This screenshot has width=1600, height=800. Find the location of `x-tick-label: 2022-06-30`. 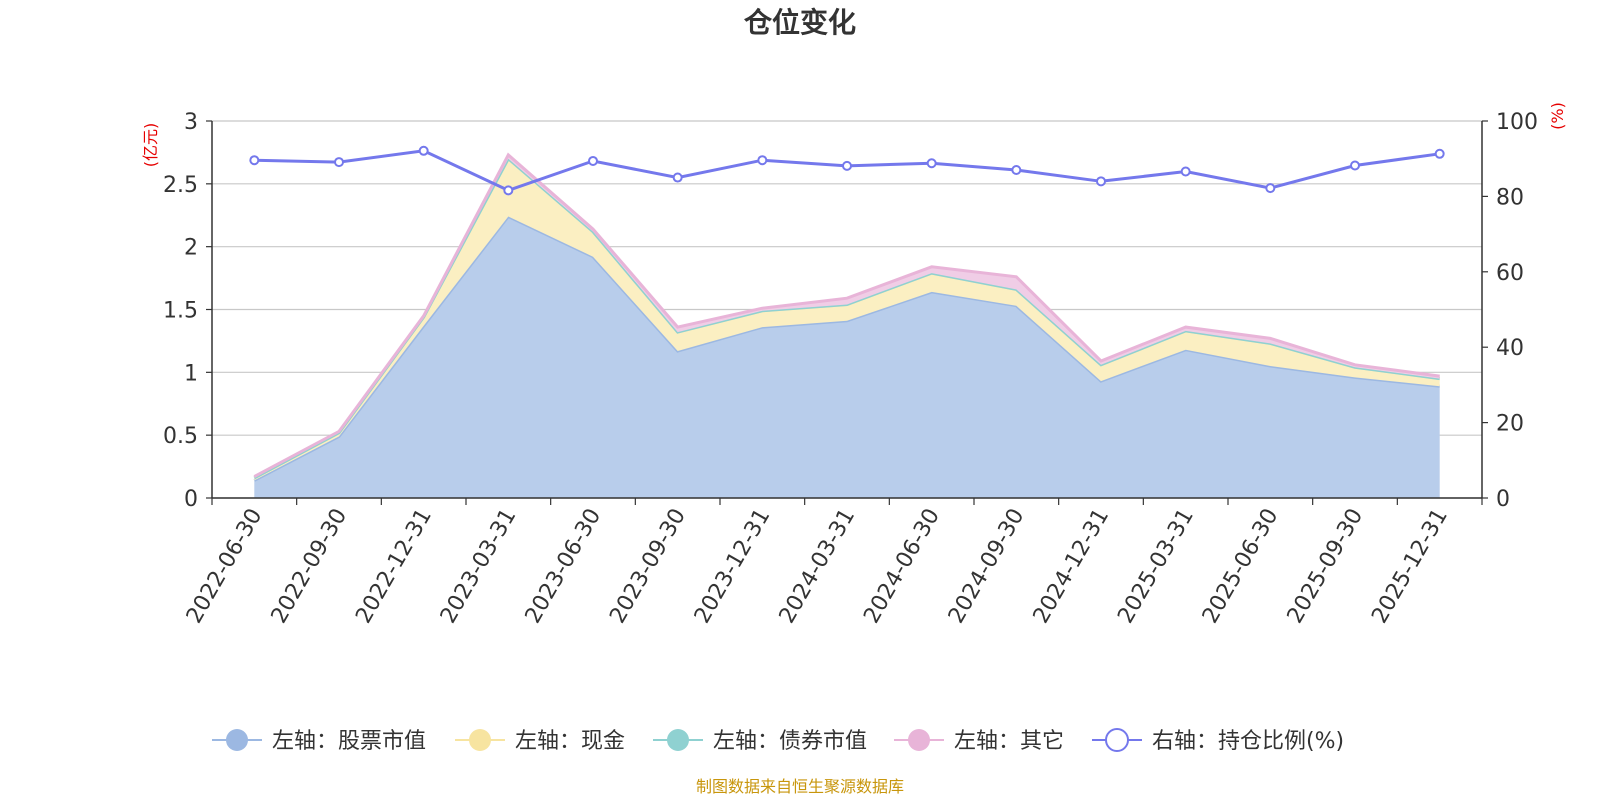

x-tick-label: 2022-06-30 is located at coordinates (225, 566).